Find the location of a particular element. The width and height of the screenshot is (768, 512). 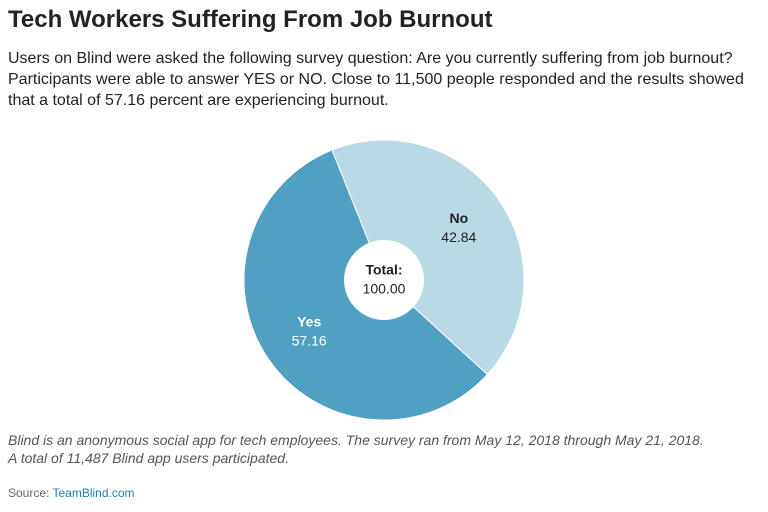

total-value: 100.00 is located at coordinates (384, 289).